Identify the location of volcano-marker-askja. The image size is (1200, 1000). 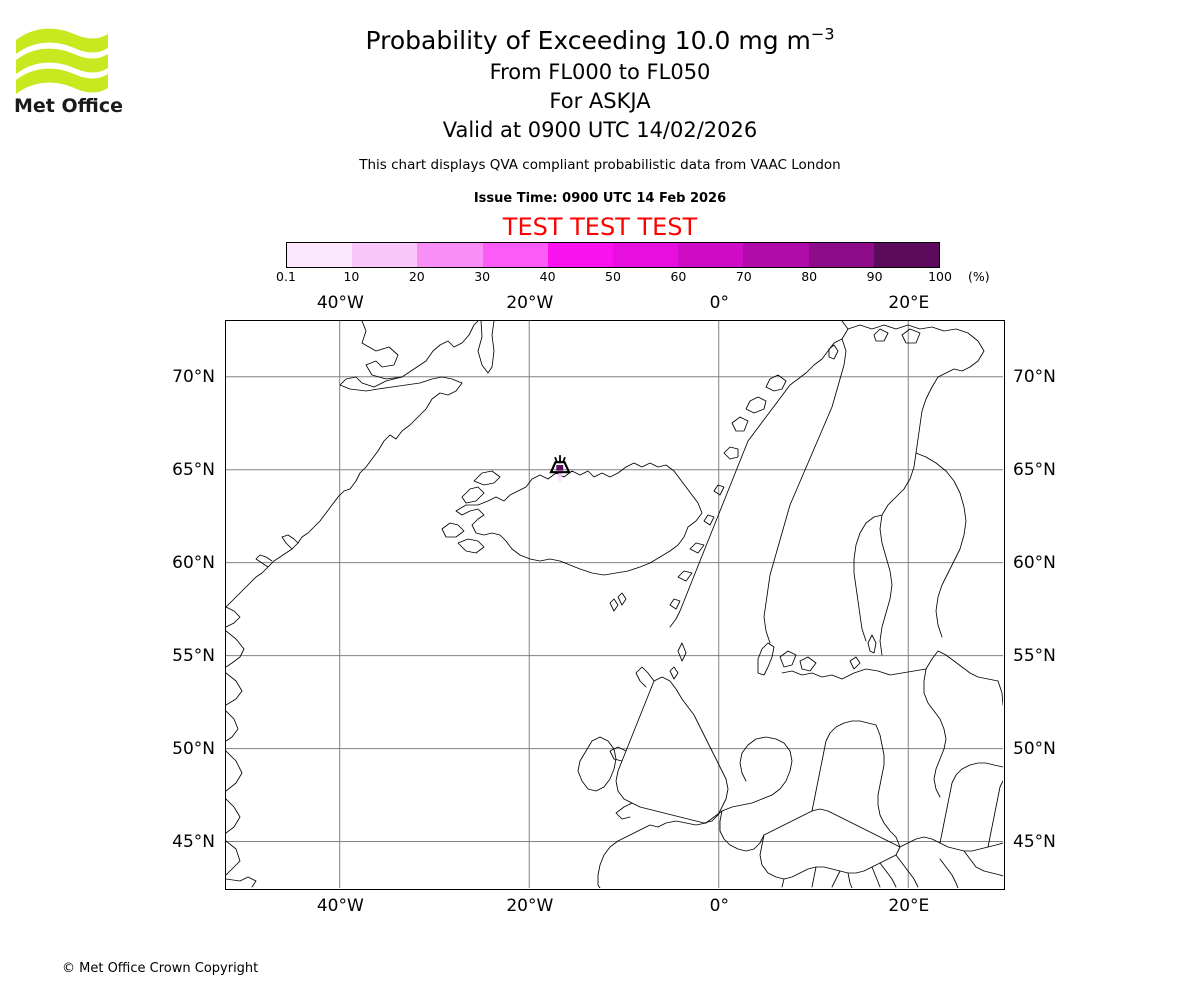
(560, 464).